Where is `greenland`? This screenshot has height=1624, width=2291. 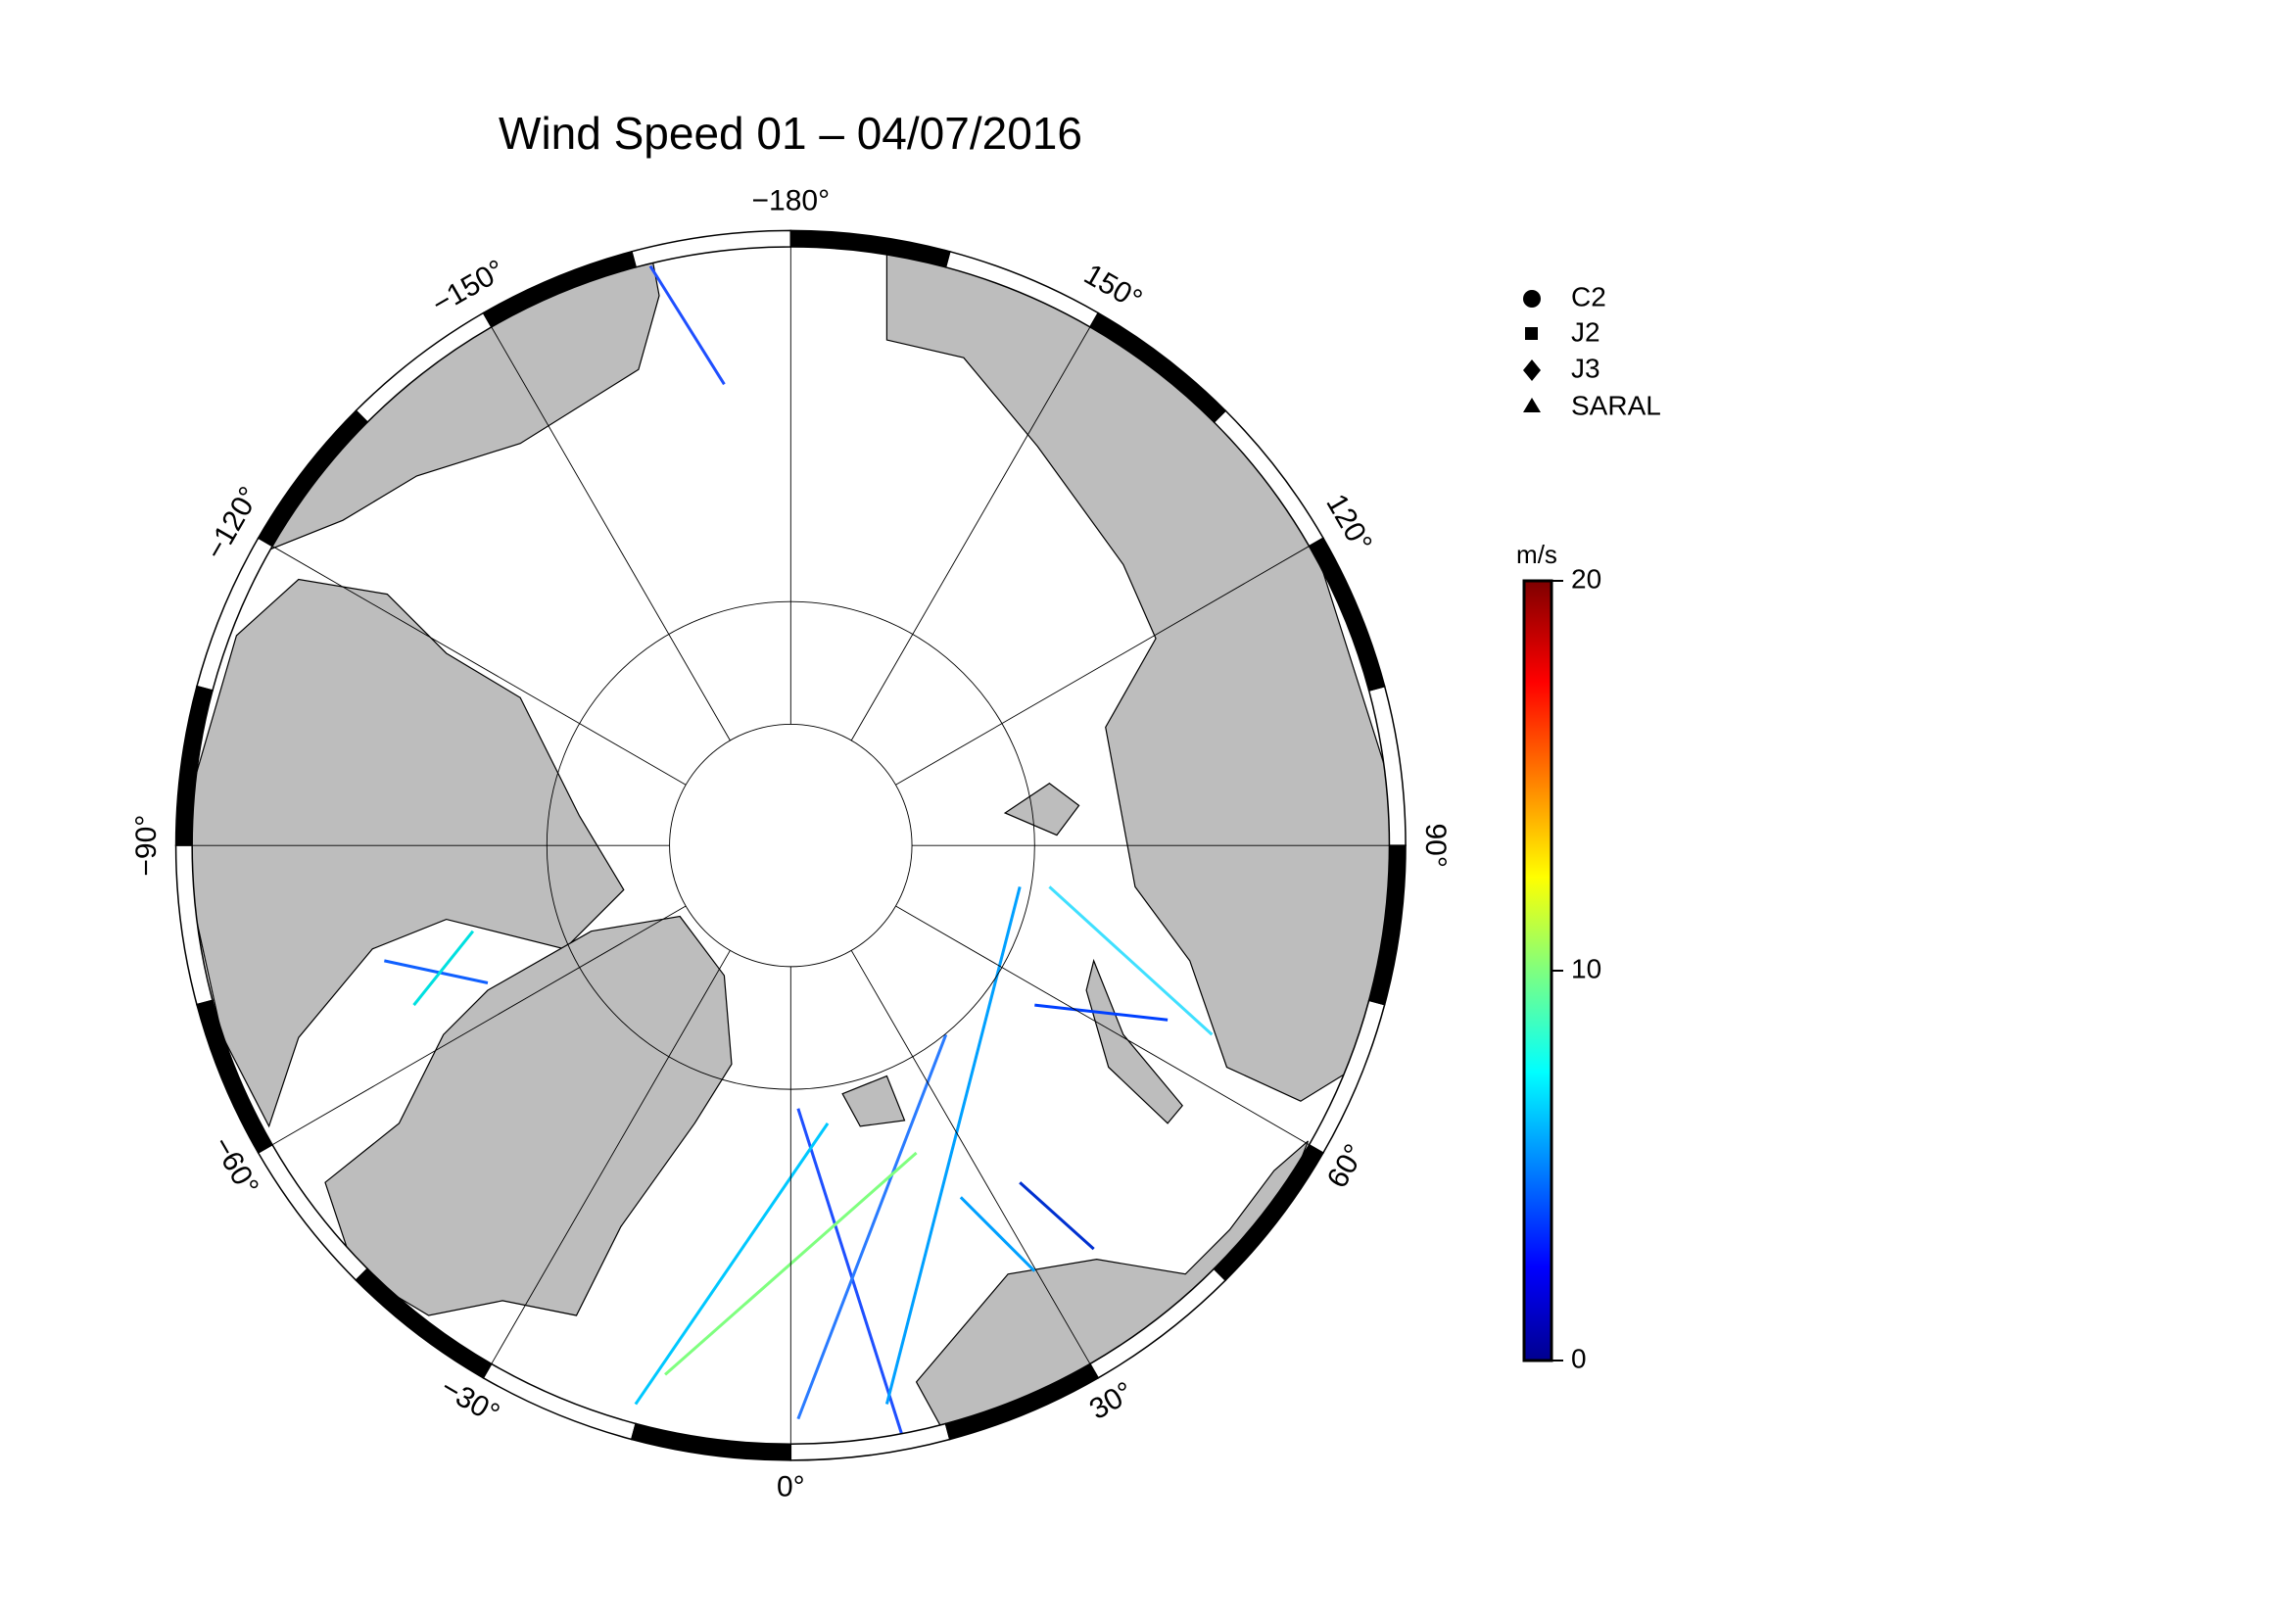 greenland is located at coordinates (528, 1116).